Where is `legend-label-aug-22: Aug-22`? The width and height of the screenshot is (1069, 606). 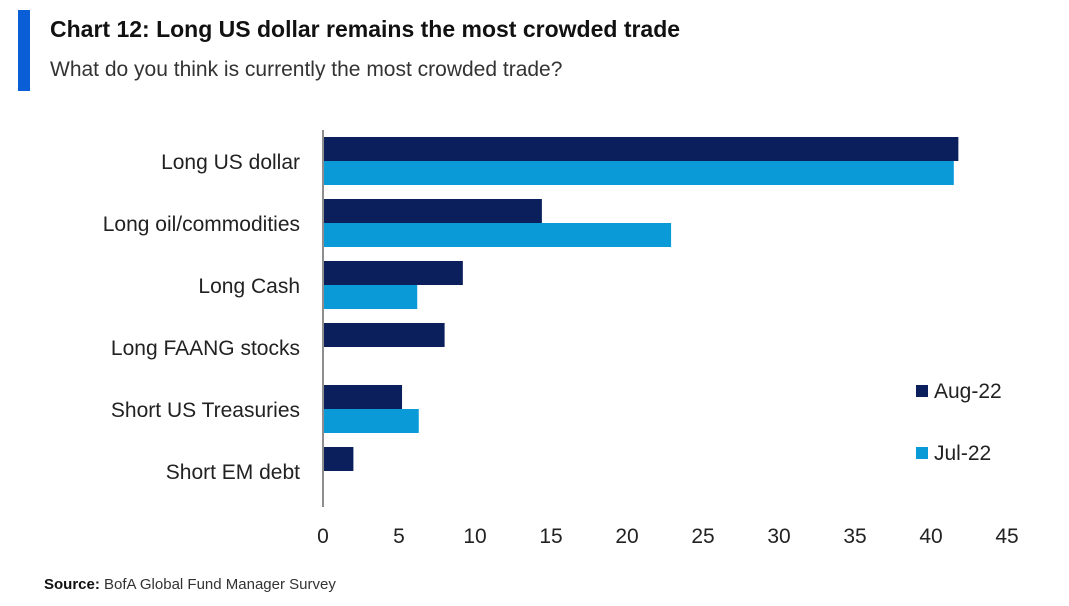 legend-label-aug-22: Aug-22 is located at coordinates (968, 391).